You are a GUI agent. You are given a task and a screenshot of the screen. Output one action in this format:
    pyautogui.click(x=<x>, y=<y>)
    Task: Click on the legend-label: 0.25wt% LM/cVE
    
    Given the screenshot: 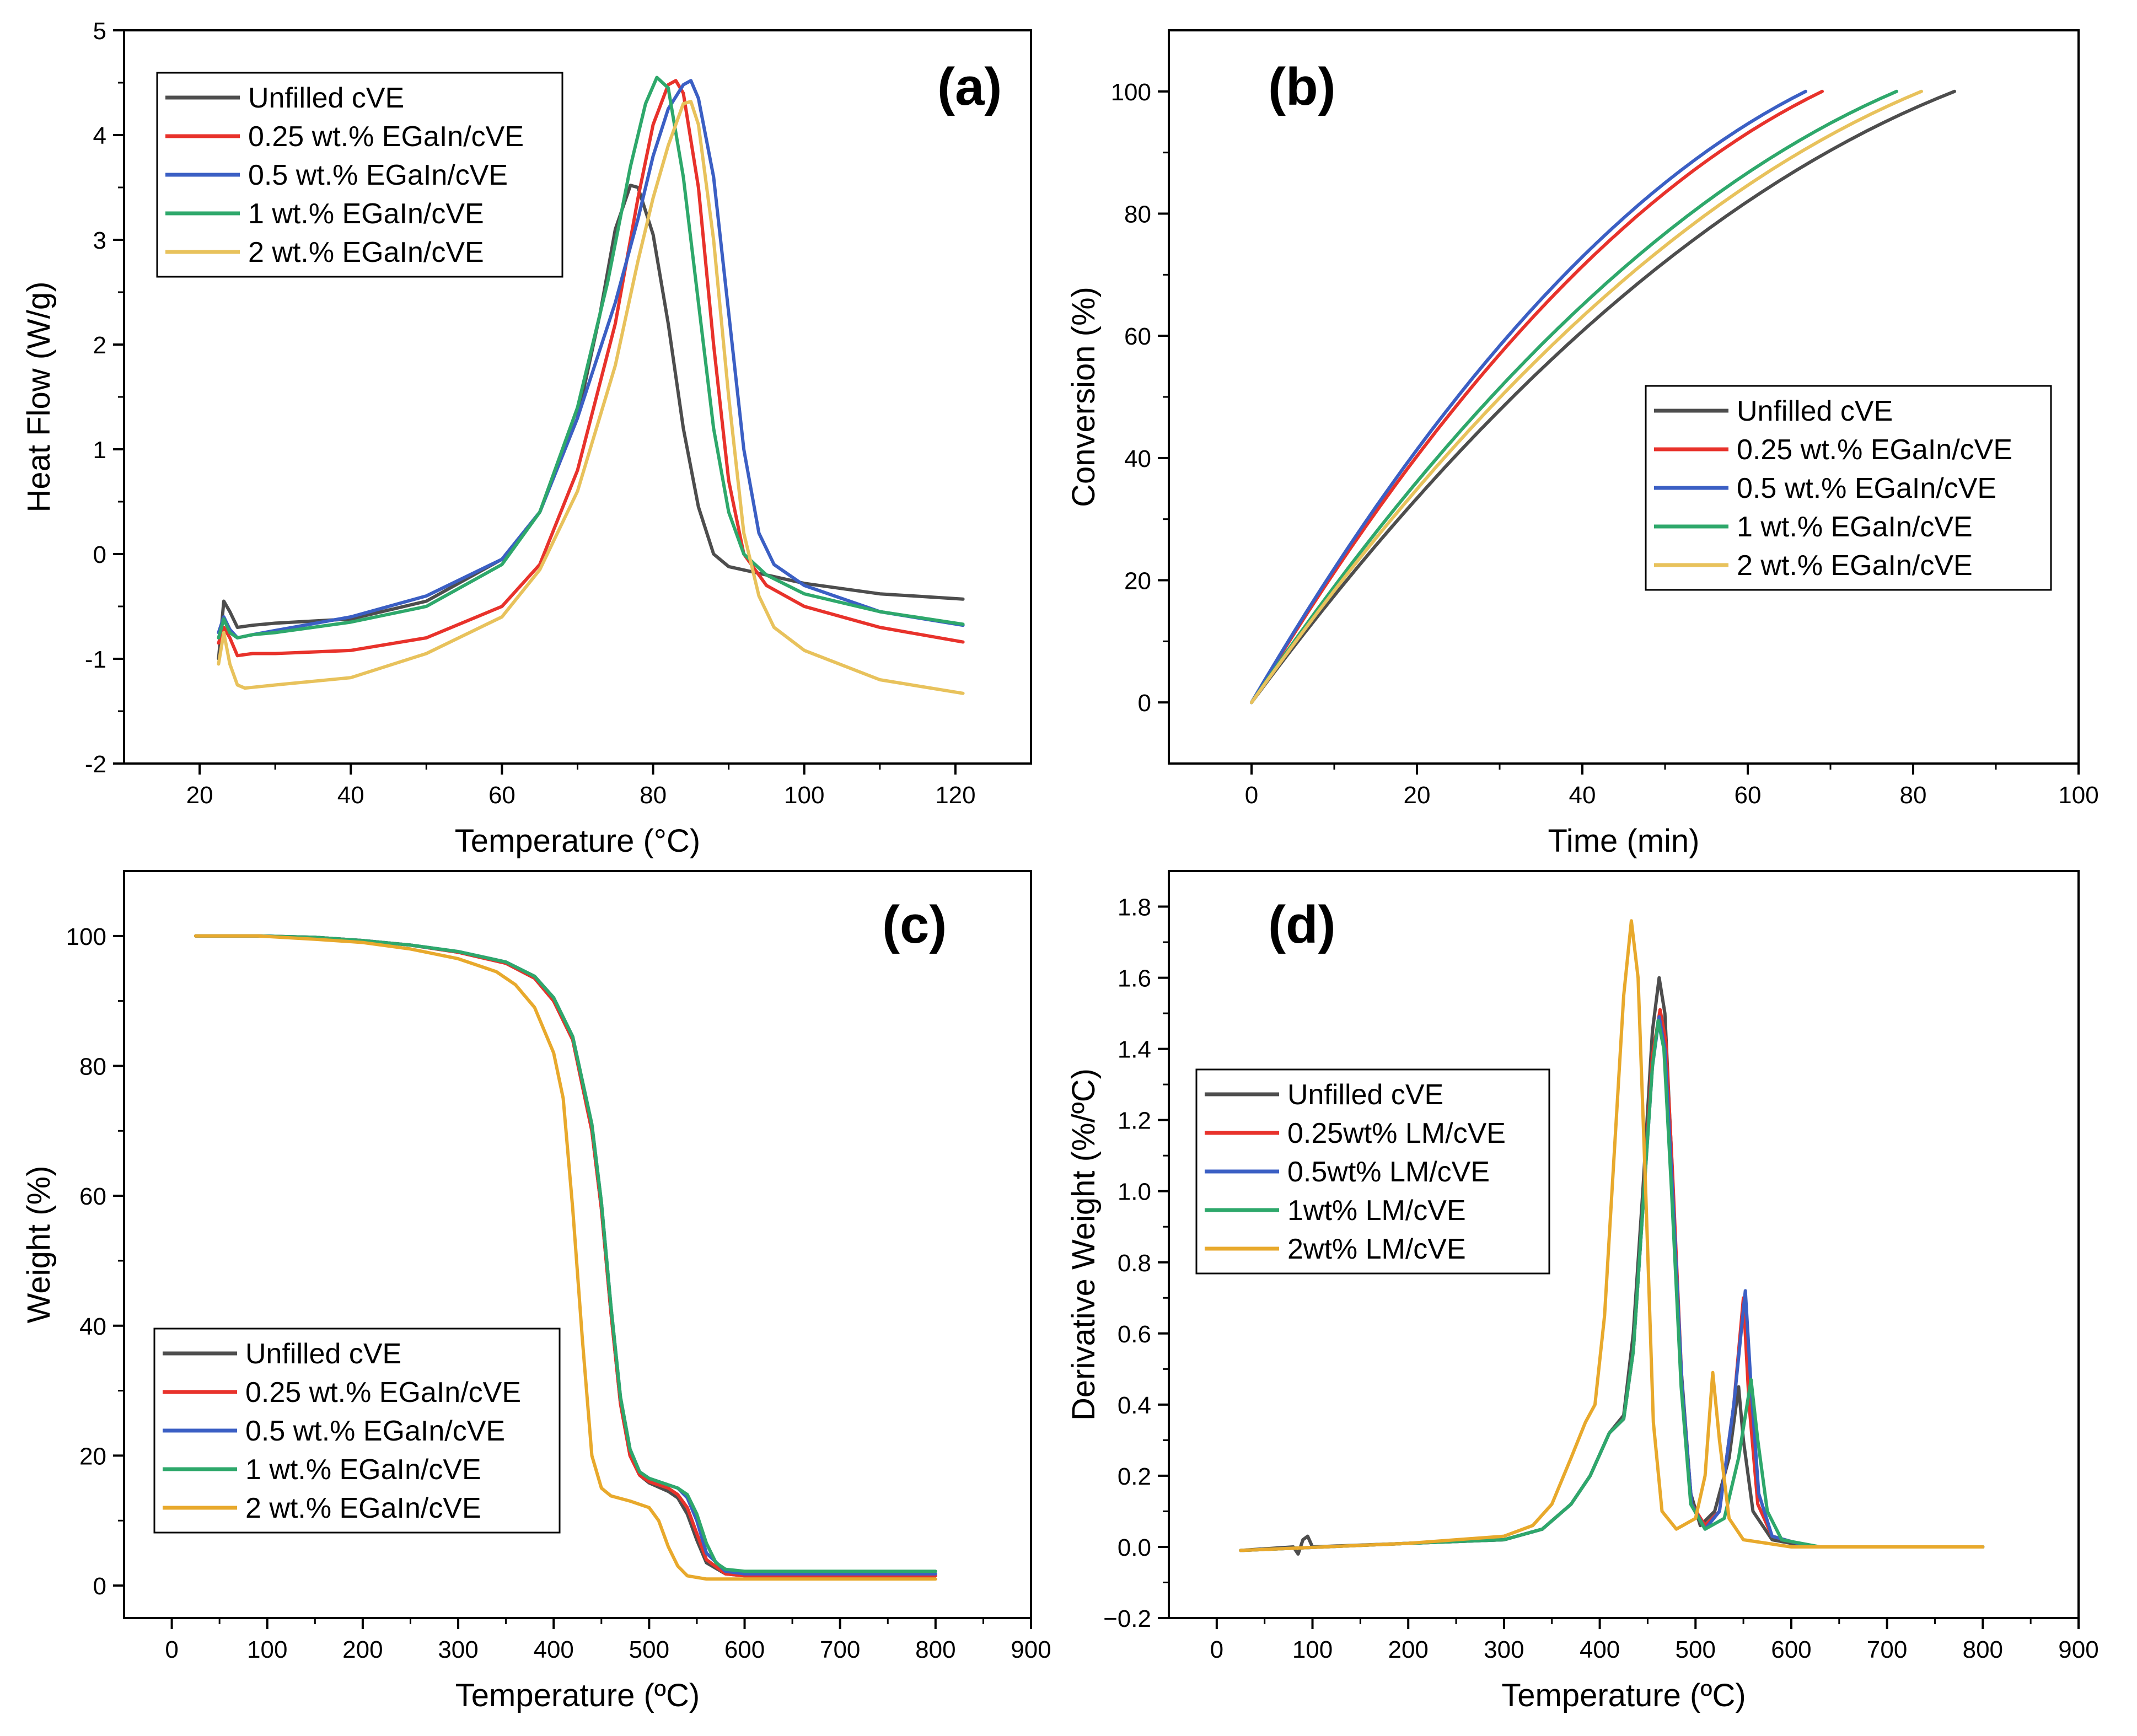 What is the action you would take?
    pyautogui.click(x=1396, y=1133)
    